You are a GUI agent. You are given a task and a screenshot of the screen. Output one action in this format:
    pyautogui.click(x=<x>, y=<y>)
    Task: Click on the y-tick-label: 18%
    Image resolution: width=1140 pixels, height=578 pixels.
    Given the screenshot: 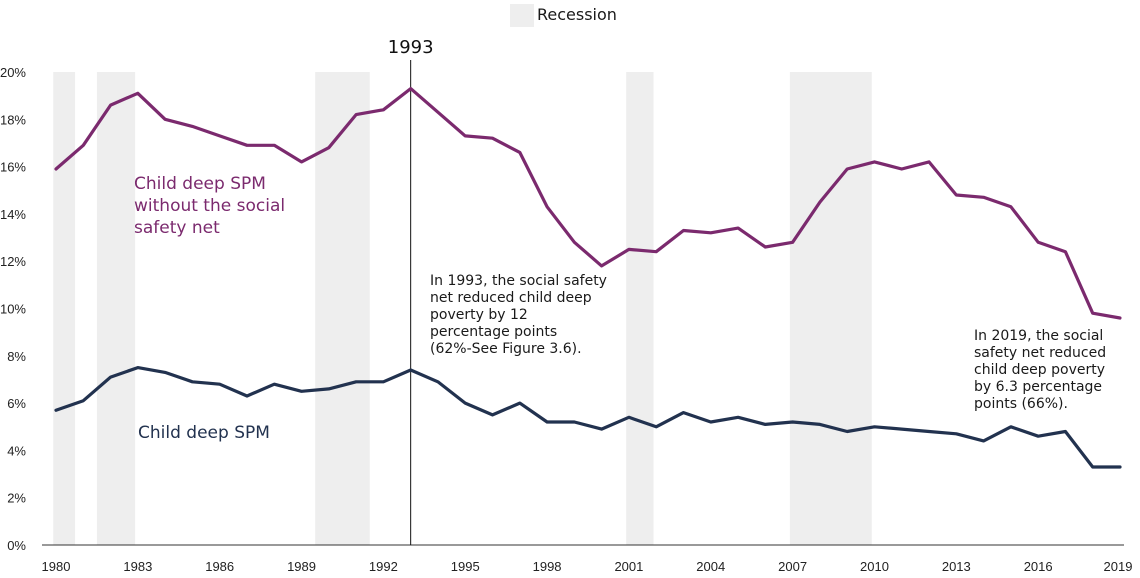 What is the action you would take?
    pyautogui.click(x=13, y=119)
    